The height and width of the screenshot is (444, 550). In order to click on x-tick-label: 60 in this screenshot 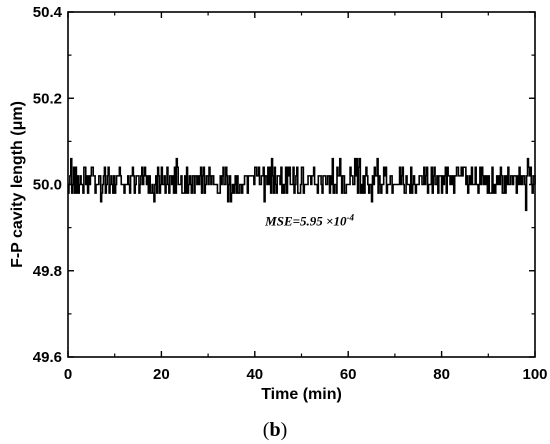, I will do `click(348, 374)`.